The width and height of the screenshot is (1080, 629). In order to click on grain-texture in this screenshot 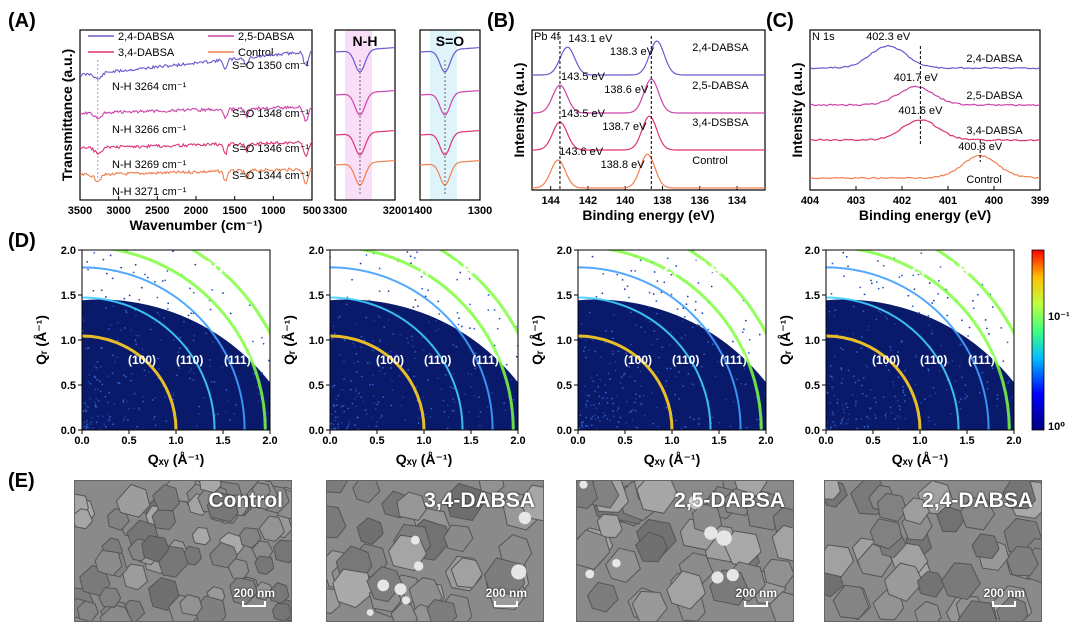, I will do `click(685, 551)`.